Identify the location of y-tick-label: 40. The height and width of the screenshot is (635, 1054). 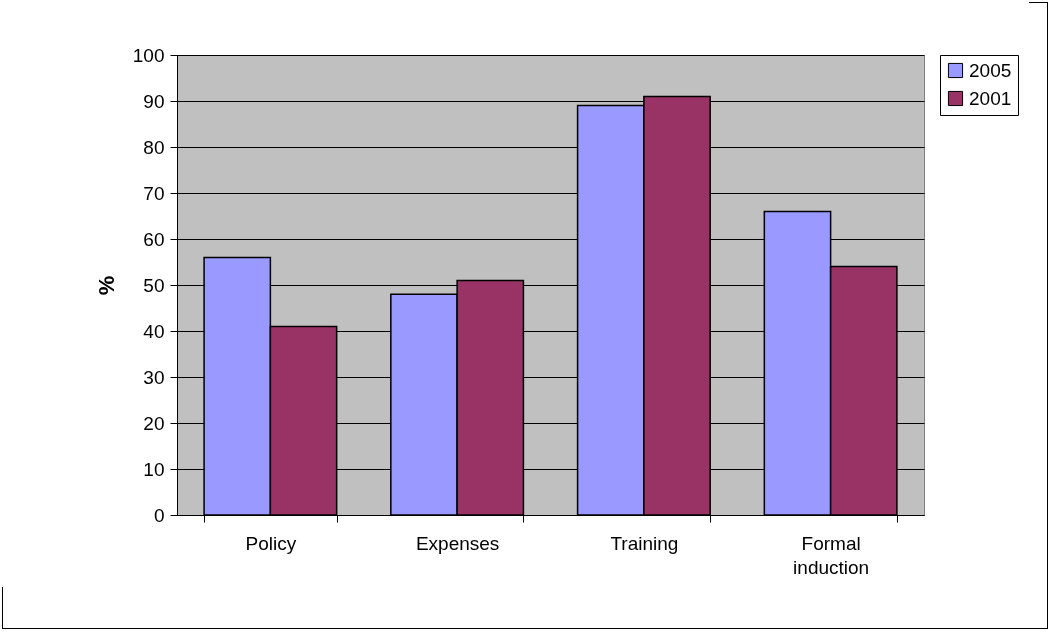
(154, 331).